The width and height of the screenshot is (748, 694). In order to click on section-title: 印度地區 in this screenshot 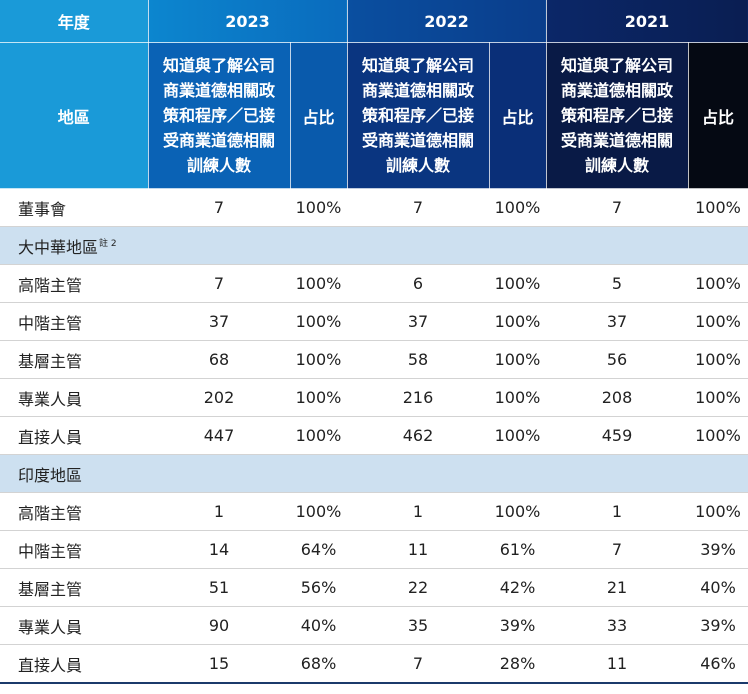, I will do `click(374, 473)`.